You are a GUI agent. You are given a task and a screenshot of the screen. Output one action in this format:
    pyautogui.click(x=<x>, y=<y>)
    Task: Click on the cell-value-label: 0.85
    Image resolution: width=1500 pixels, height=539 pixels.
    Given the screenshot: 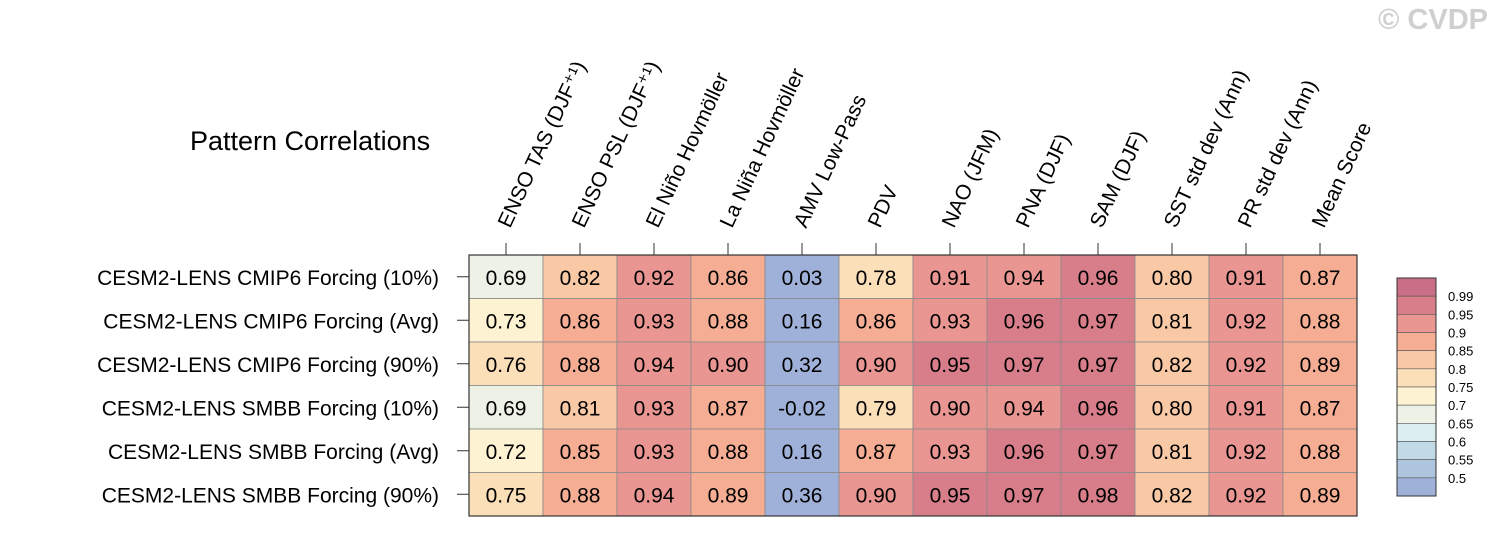 What is the action you would take?
    pyautogui.click(x=580, y=452)
    